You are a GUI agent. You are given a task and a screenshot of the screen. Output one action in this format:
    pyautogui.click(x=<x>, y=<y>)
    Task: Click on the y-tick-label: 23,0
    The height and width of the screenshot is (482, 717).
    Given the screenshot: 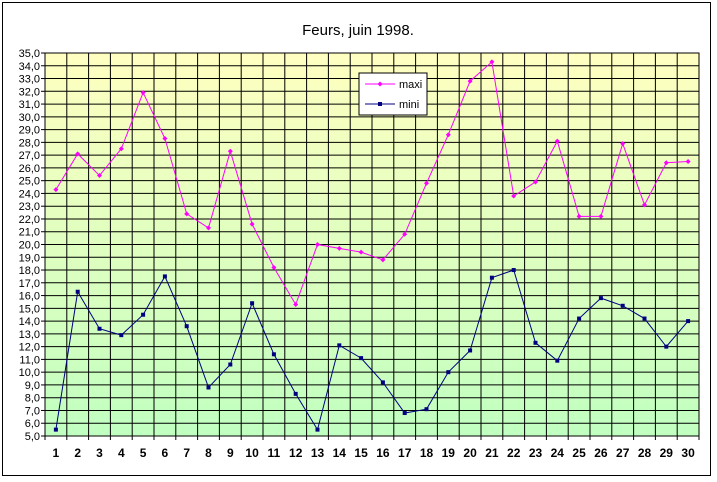 What is the action you would take?
    pyautogui.click(x=29, y=207)
    